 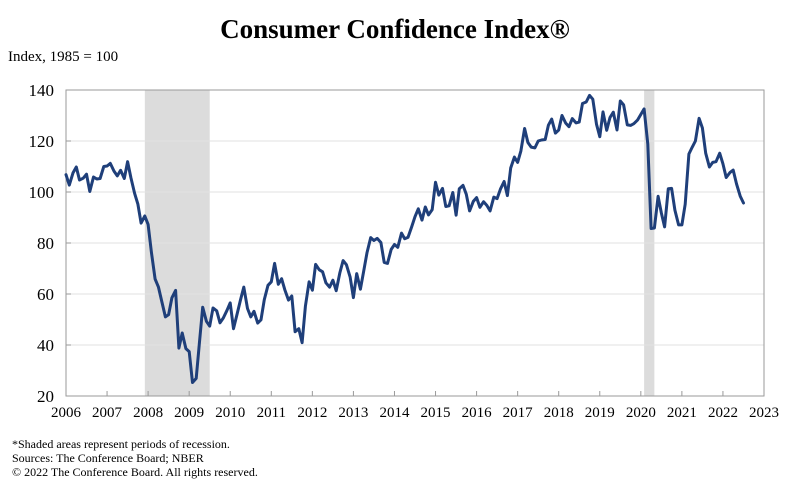 What do you see at coordinates (108, 458) in the screenshot?
I see `sources-note: Sources: The Conference Board; NBER` at bounding box center [108, 458].